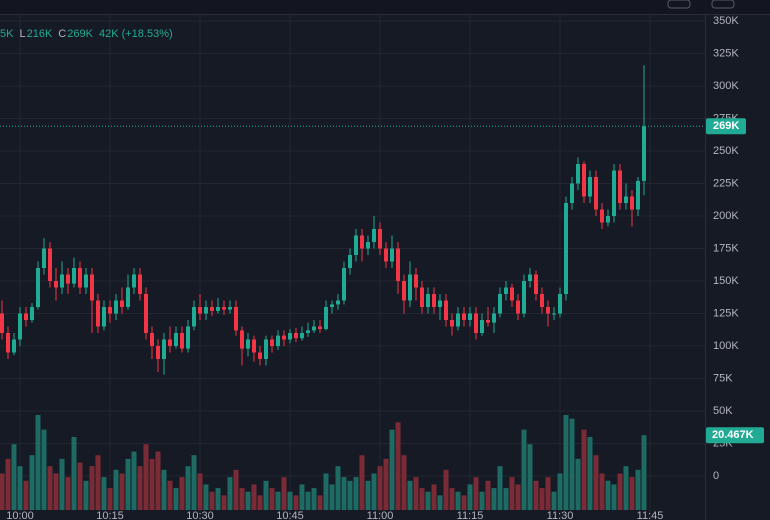 This screenshot has width=770, height=520. I want to click on x-tick-label: 10:30, so click(200, 515).